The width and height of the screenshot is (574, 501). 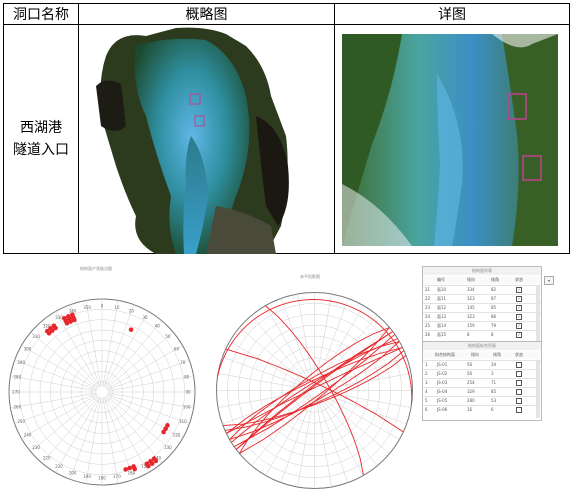 What do you see at coordinates (482, 409) in the screenshot?
I see `fit-row: 6 JS-06 16 6` at bounding box center [482, 409].